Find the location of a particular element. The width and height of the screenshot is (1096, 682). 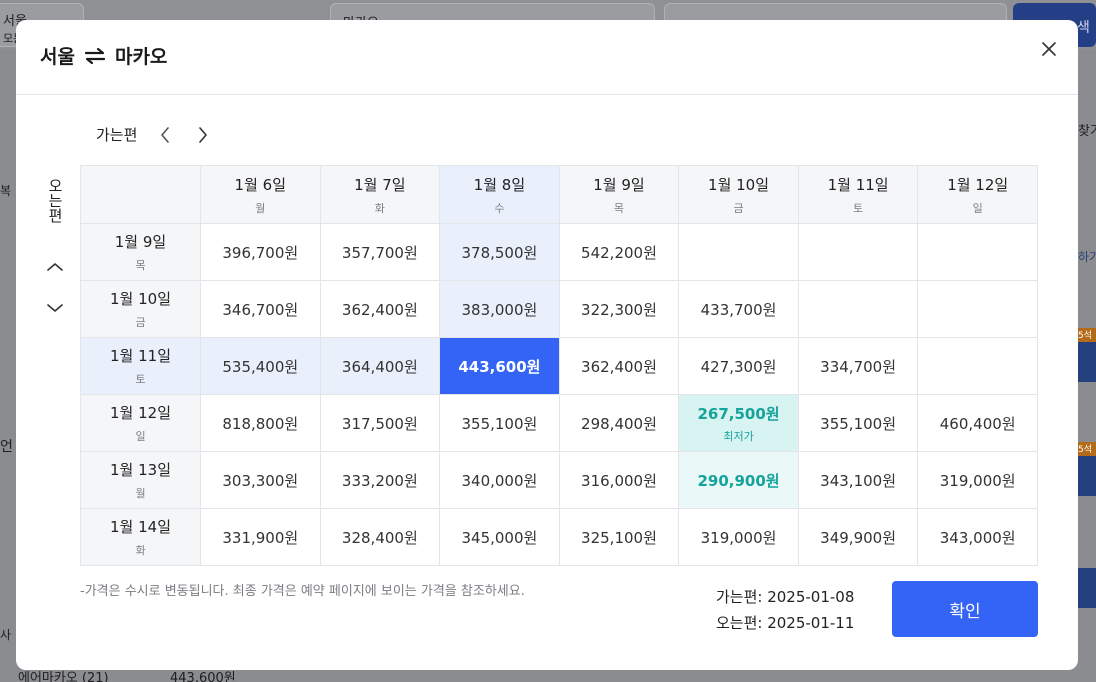

fare-cell: 343,100원 is located at coordinates (858, 480).